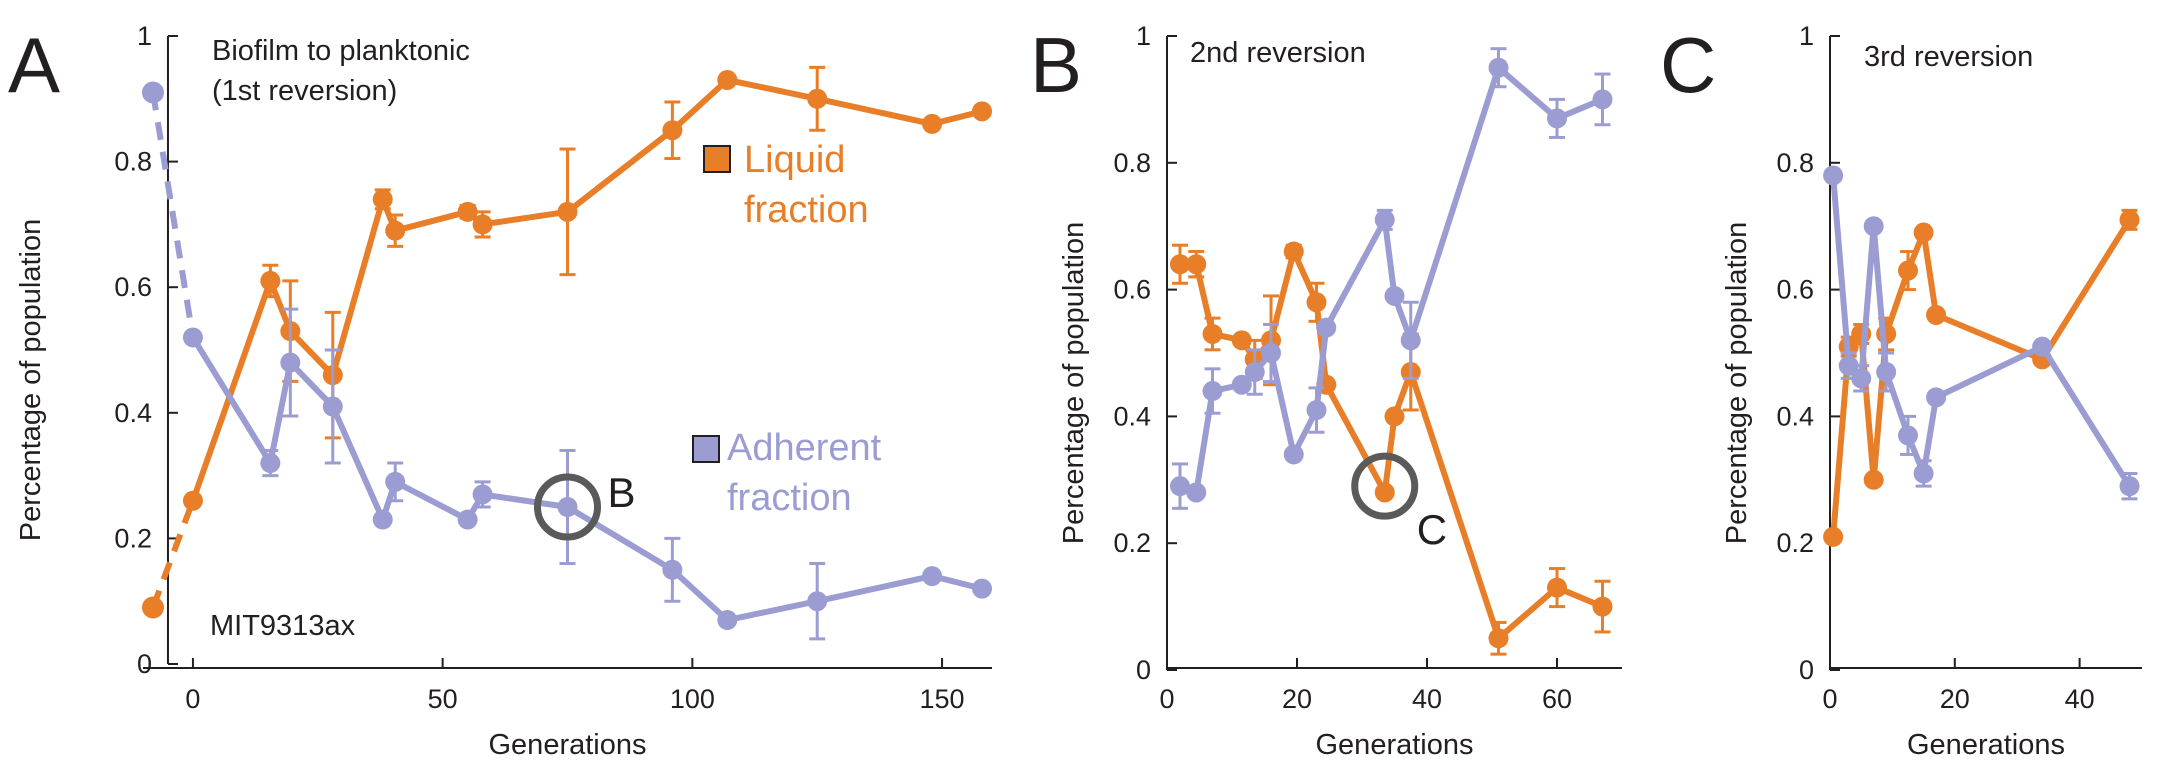  Describe the element at coordinates (692, 699) in the screenshot. I see `x-tick-label: 100` at that location.